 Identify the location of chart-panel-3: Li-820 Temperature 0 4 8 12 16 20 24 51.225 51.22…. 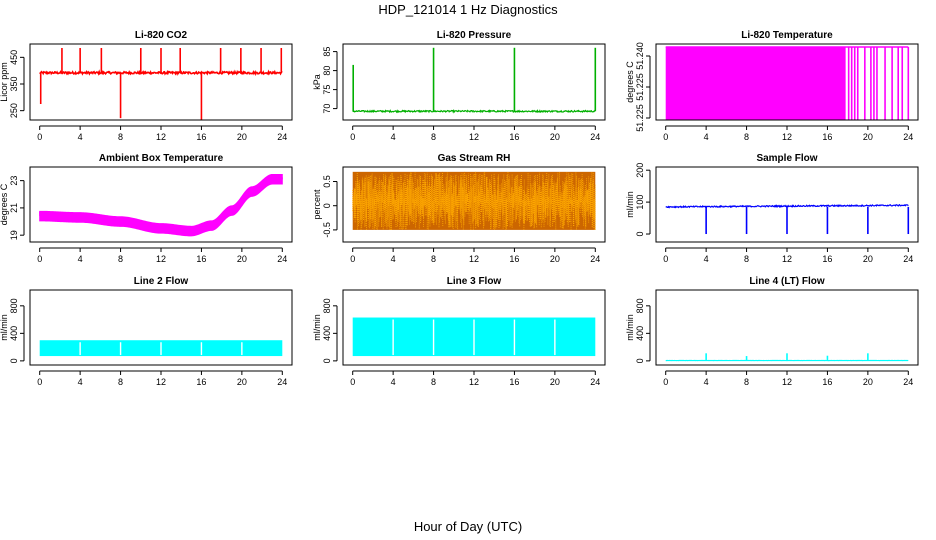
(772, 86).